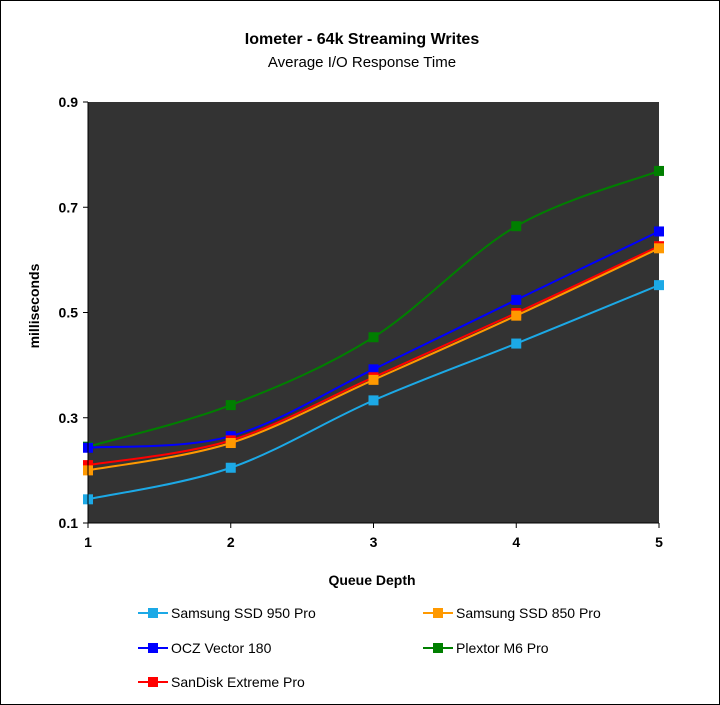 This screenshot has height=705, width=720. Describe the element at coordinates (659, 542) in the screenshot. I see `x-tick-label: 5` at that location.